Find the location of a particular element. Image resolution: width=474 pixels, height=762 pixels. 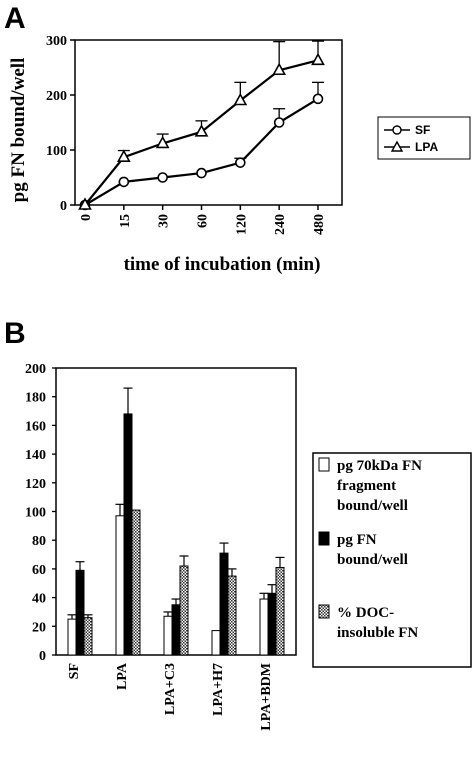

panel-b-x-tick-label: LPA+BDM is located at coordinates (266, 697).